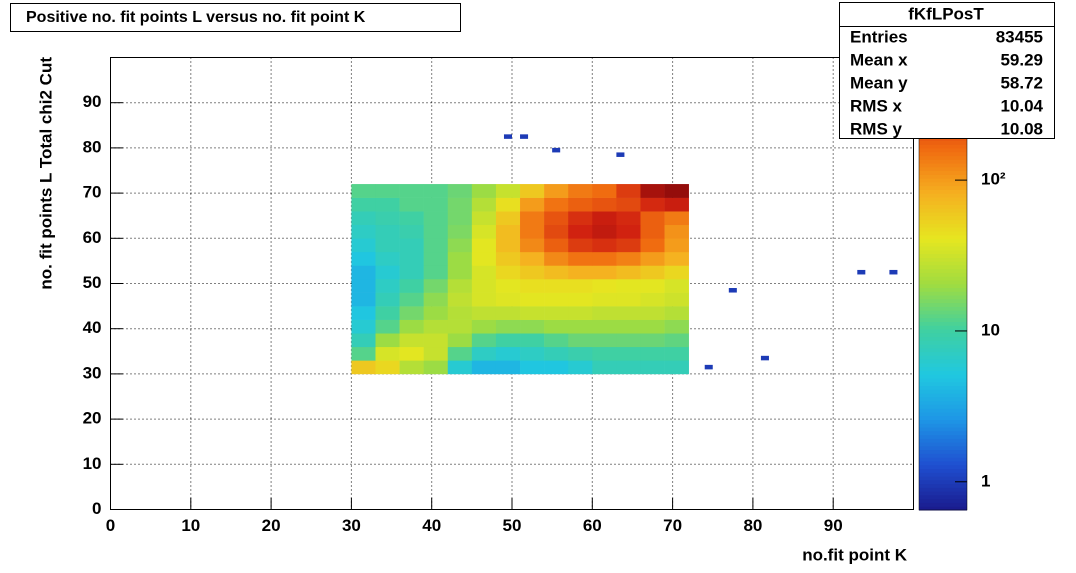 The height and width of the screenshot is (573, 1076). What do you see at coordinates (879, 59) in the screenshot?
I see `stats-name: Mean x` at bounding box center [879, 59].